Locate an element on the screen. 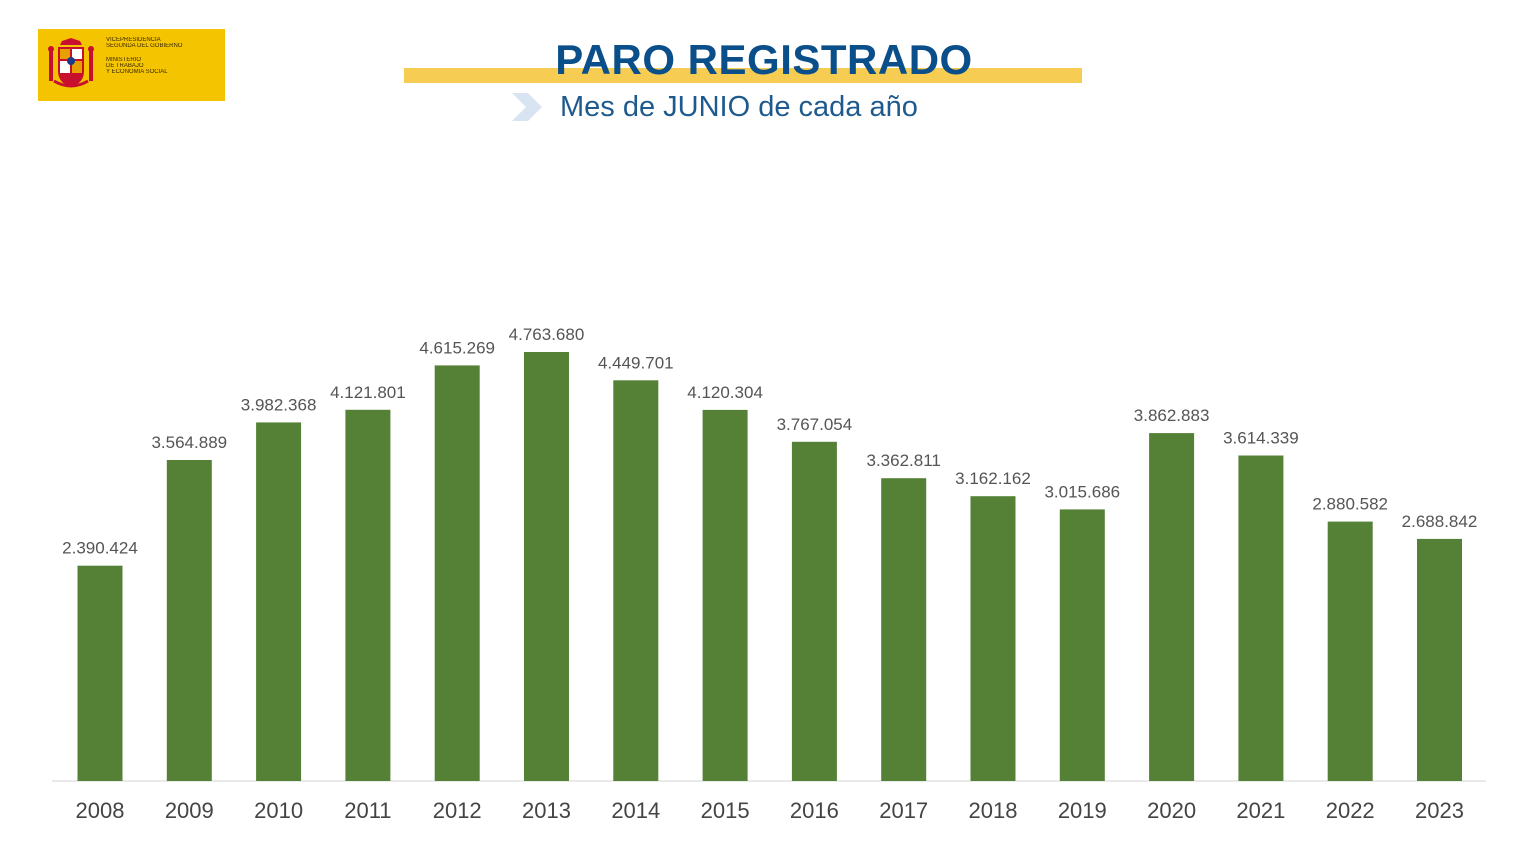  bar-value-label: 4.763.680 is located at coordinates (547, 334).